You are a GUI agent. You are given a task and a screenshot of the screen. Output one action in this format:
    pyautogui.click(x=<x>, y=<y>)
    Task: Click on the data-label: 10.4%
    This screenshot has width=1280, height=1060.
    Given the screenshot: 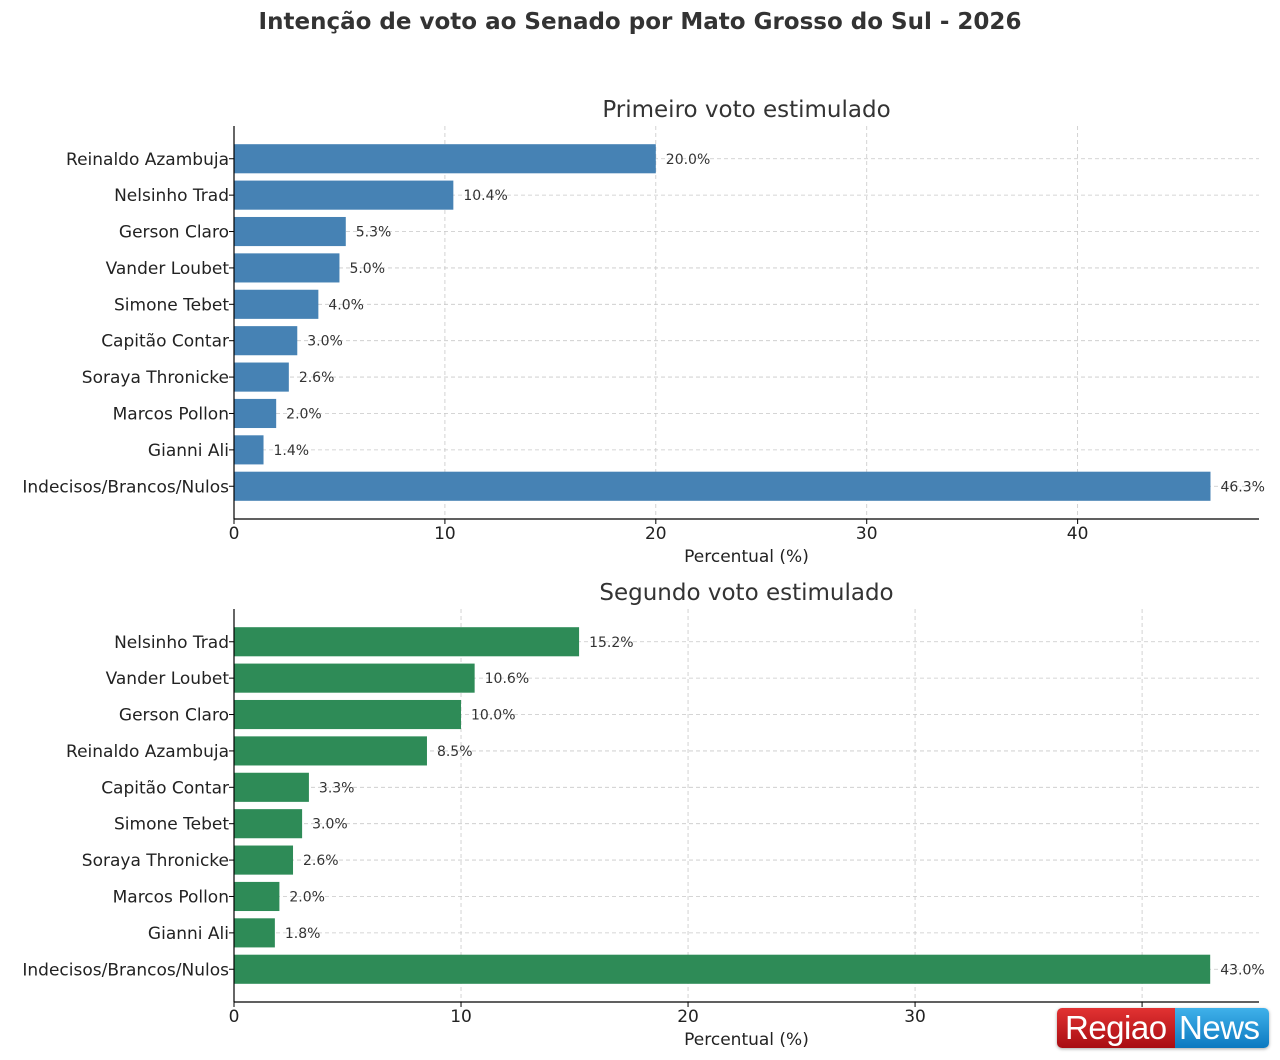 What is the action you would take?
    pyautogui.click(x=485, y=196)
    